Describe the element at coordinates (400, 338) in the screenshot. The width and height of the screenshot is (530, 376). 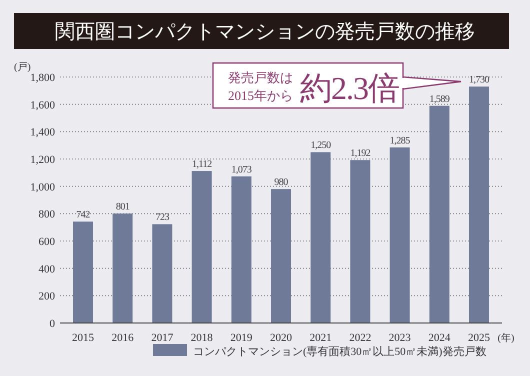
I see `x-tick-label: 2023` at that location.